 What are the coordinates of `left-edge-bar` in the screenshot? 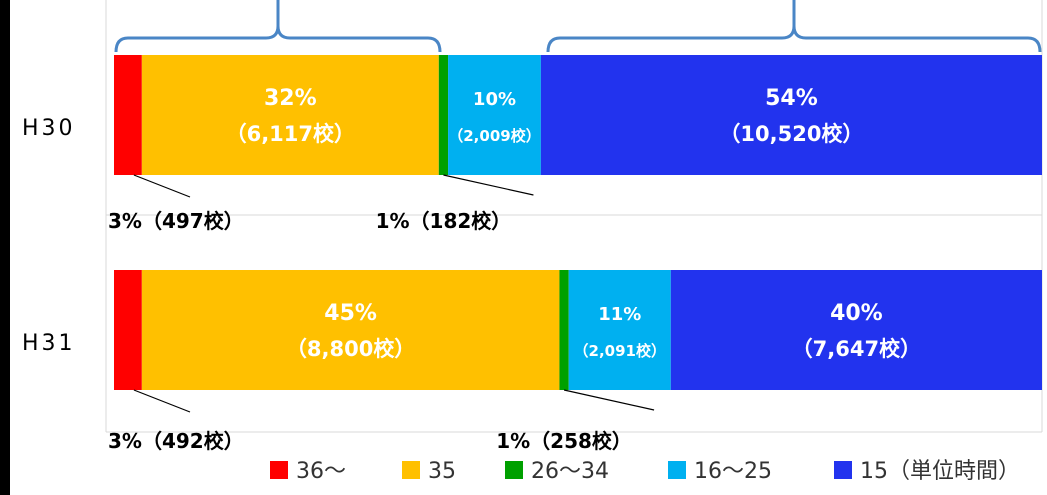 It's located at (5, 247).